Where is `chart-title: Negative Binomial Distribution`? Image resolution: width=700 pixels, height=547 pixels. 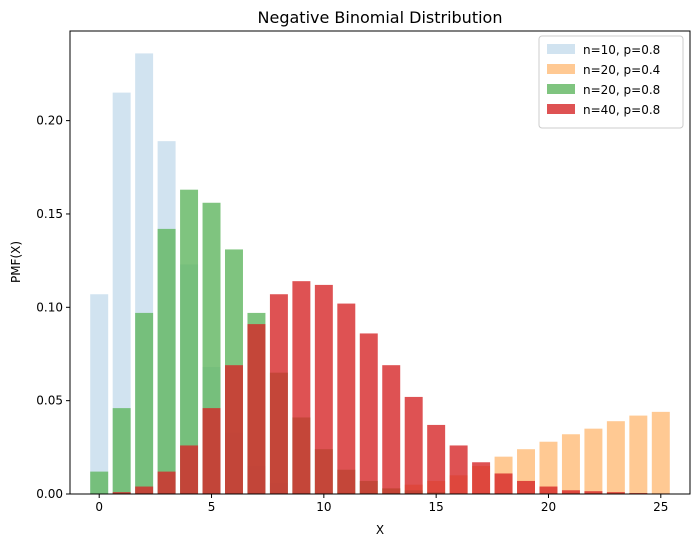
chart-title: Negative Binomial Distribution is located at coordinates (380, 17).